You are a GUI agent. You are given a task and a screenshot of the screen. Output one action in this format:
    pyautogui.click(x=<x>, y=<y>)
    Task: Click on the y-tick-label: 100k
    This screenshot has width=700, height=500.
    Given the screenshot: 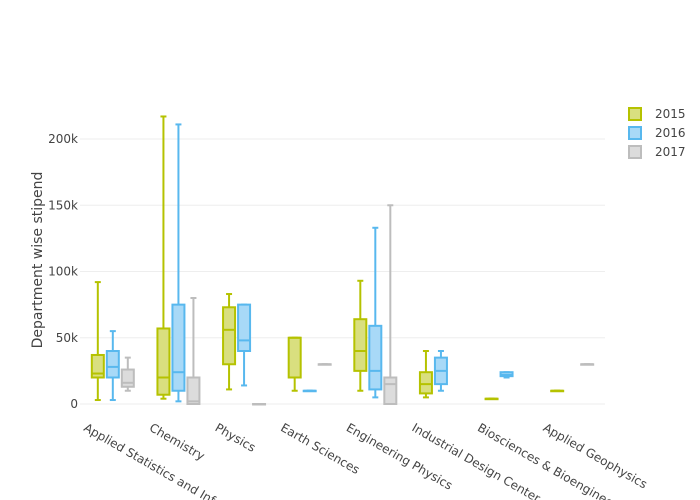 What is the action you would take?
    pyautogui.click(x=63, y=272)
    